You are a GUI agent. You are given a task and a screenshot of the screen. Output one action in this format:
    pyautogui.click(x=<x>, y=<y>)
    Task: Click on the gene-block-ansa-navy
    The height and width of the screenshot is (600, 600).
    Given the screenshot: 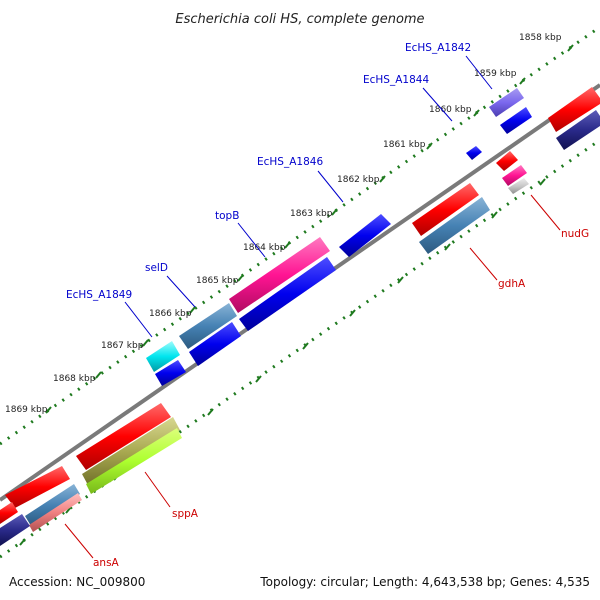 What is the action you would take?
    pyautogui.click(x=15, y=530)
    